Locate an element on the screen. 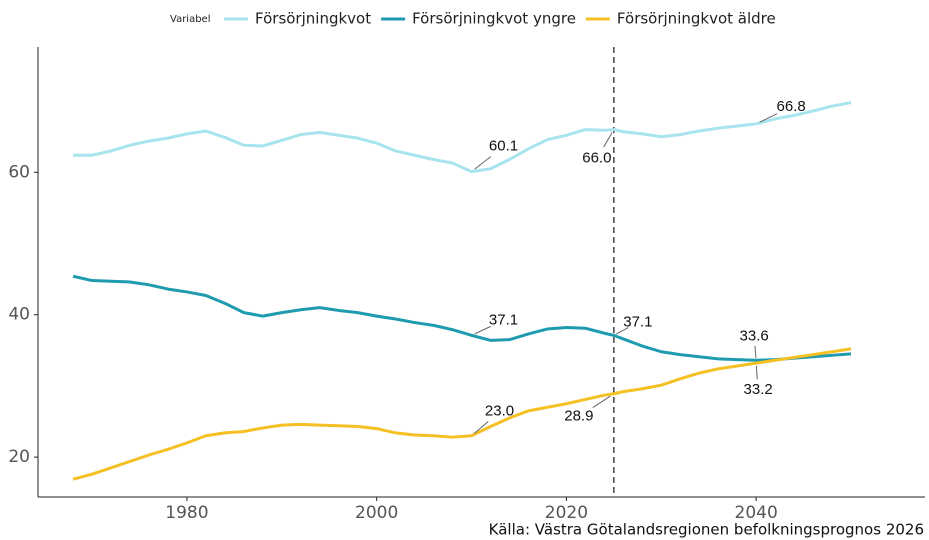  data-label: 66.8 is located at coordinates (791, 106).